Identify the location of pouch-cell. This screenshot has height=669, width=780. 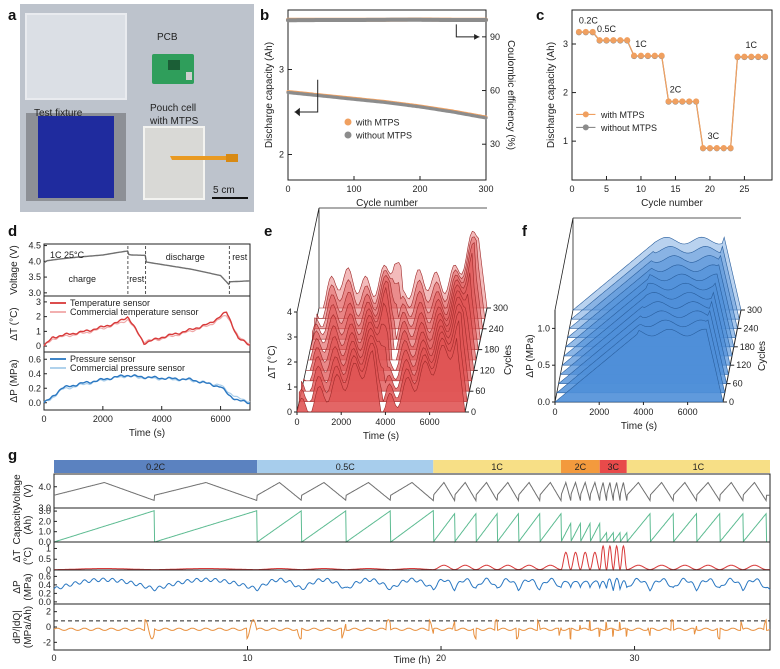
(174, 163).